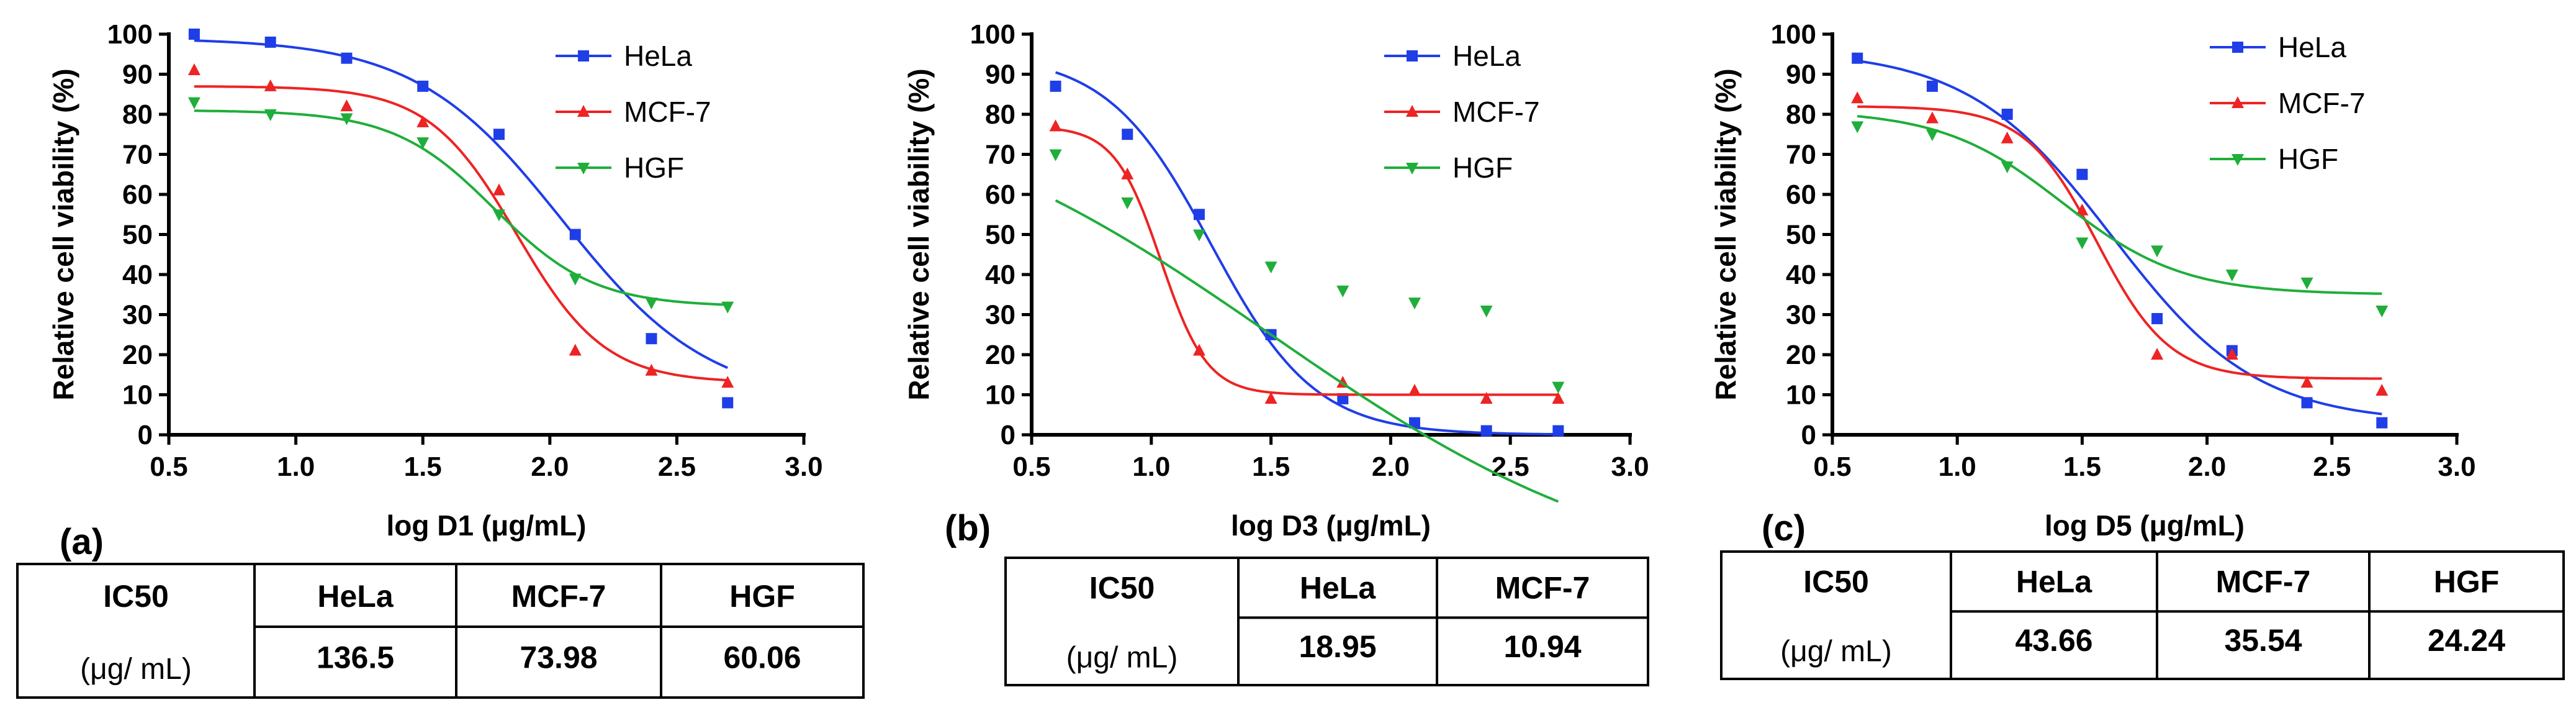 The image size is (2576, 705). What do you see at coordinates (137, 235) in the screenshot?
I see `y-tick-label: 50` at bounding box center [137, 235].